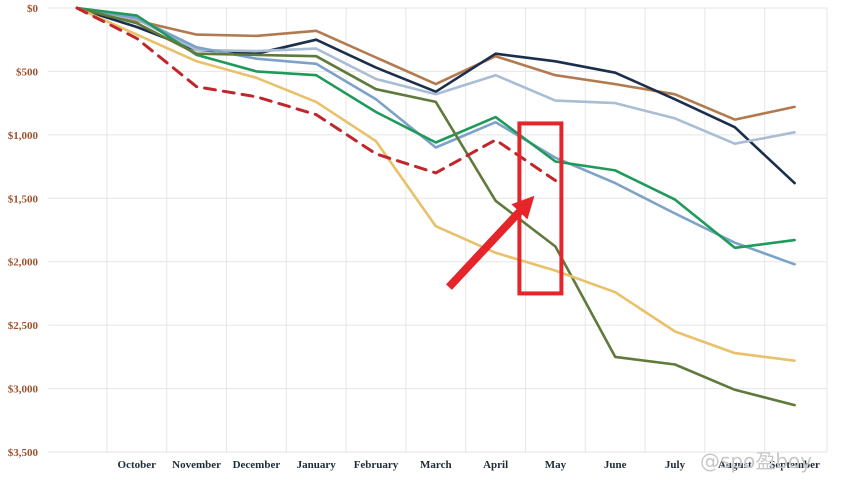 This screenshot has height=482, width=864. What do you see at coordinates (436, 465) in the screenshot?
I see `x-tick-label: March` at bounding box center [436, 465].